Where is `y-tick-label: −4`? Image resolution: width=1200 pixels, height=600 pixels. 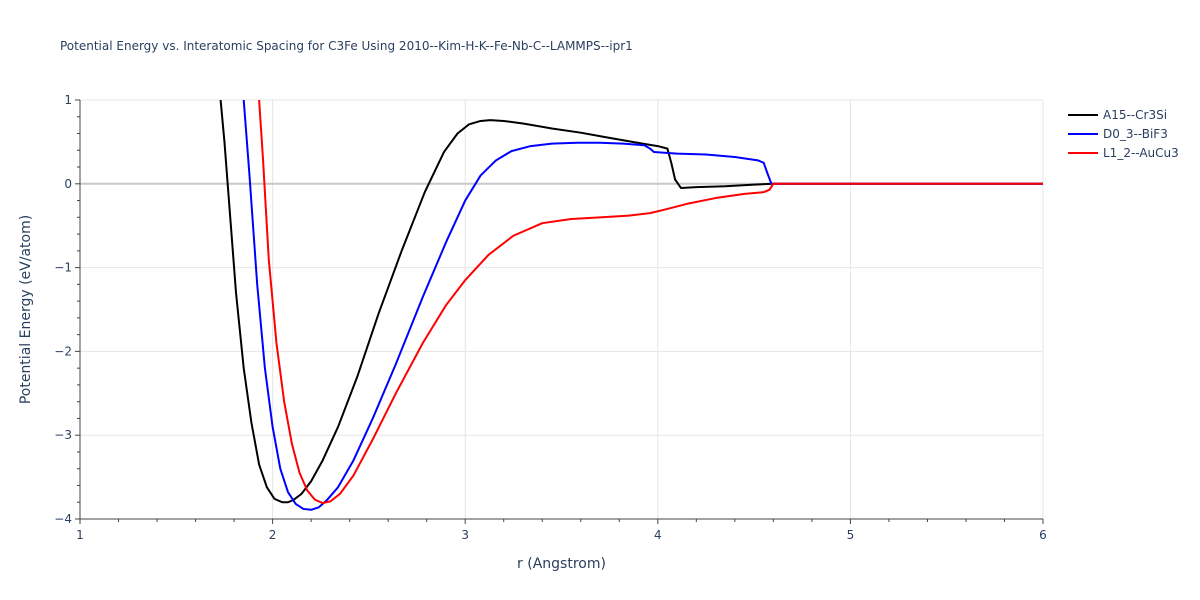 y-tick-label: −4 is located at coordinates (63, 519).